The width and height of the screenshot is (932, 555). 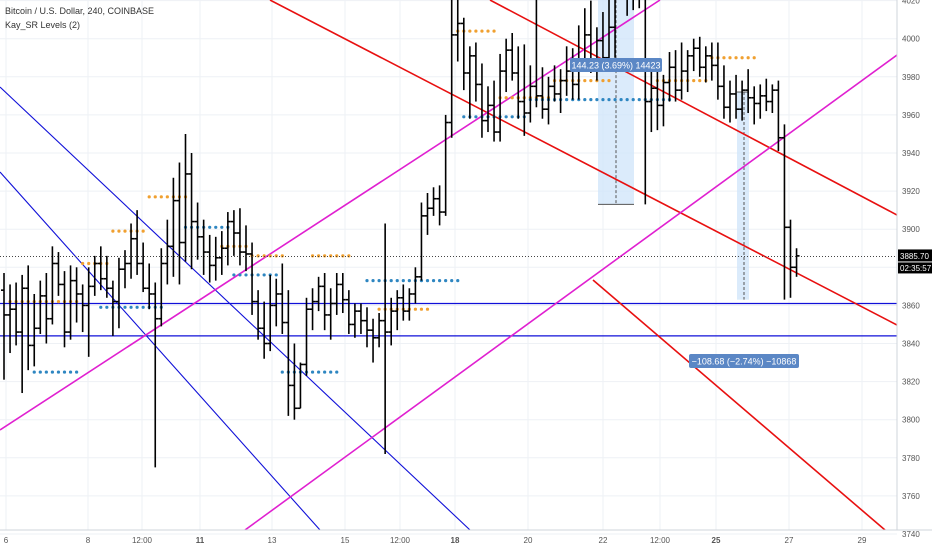 I want to click on measure-label-up-bg, so click(x=616, y=65).